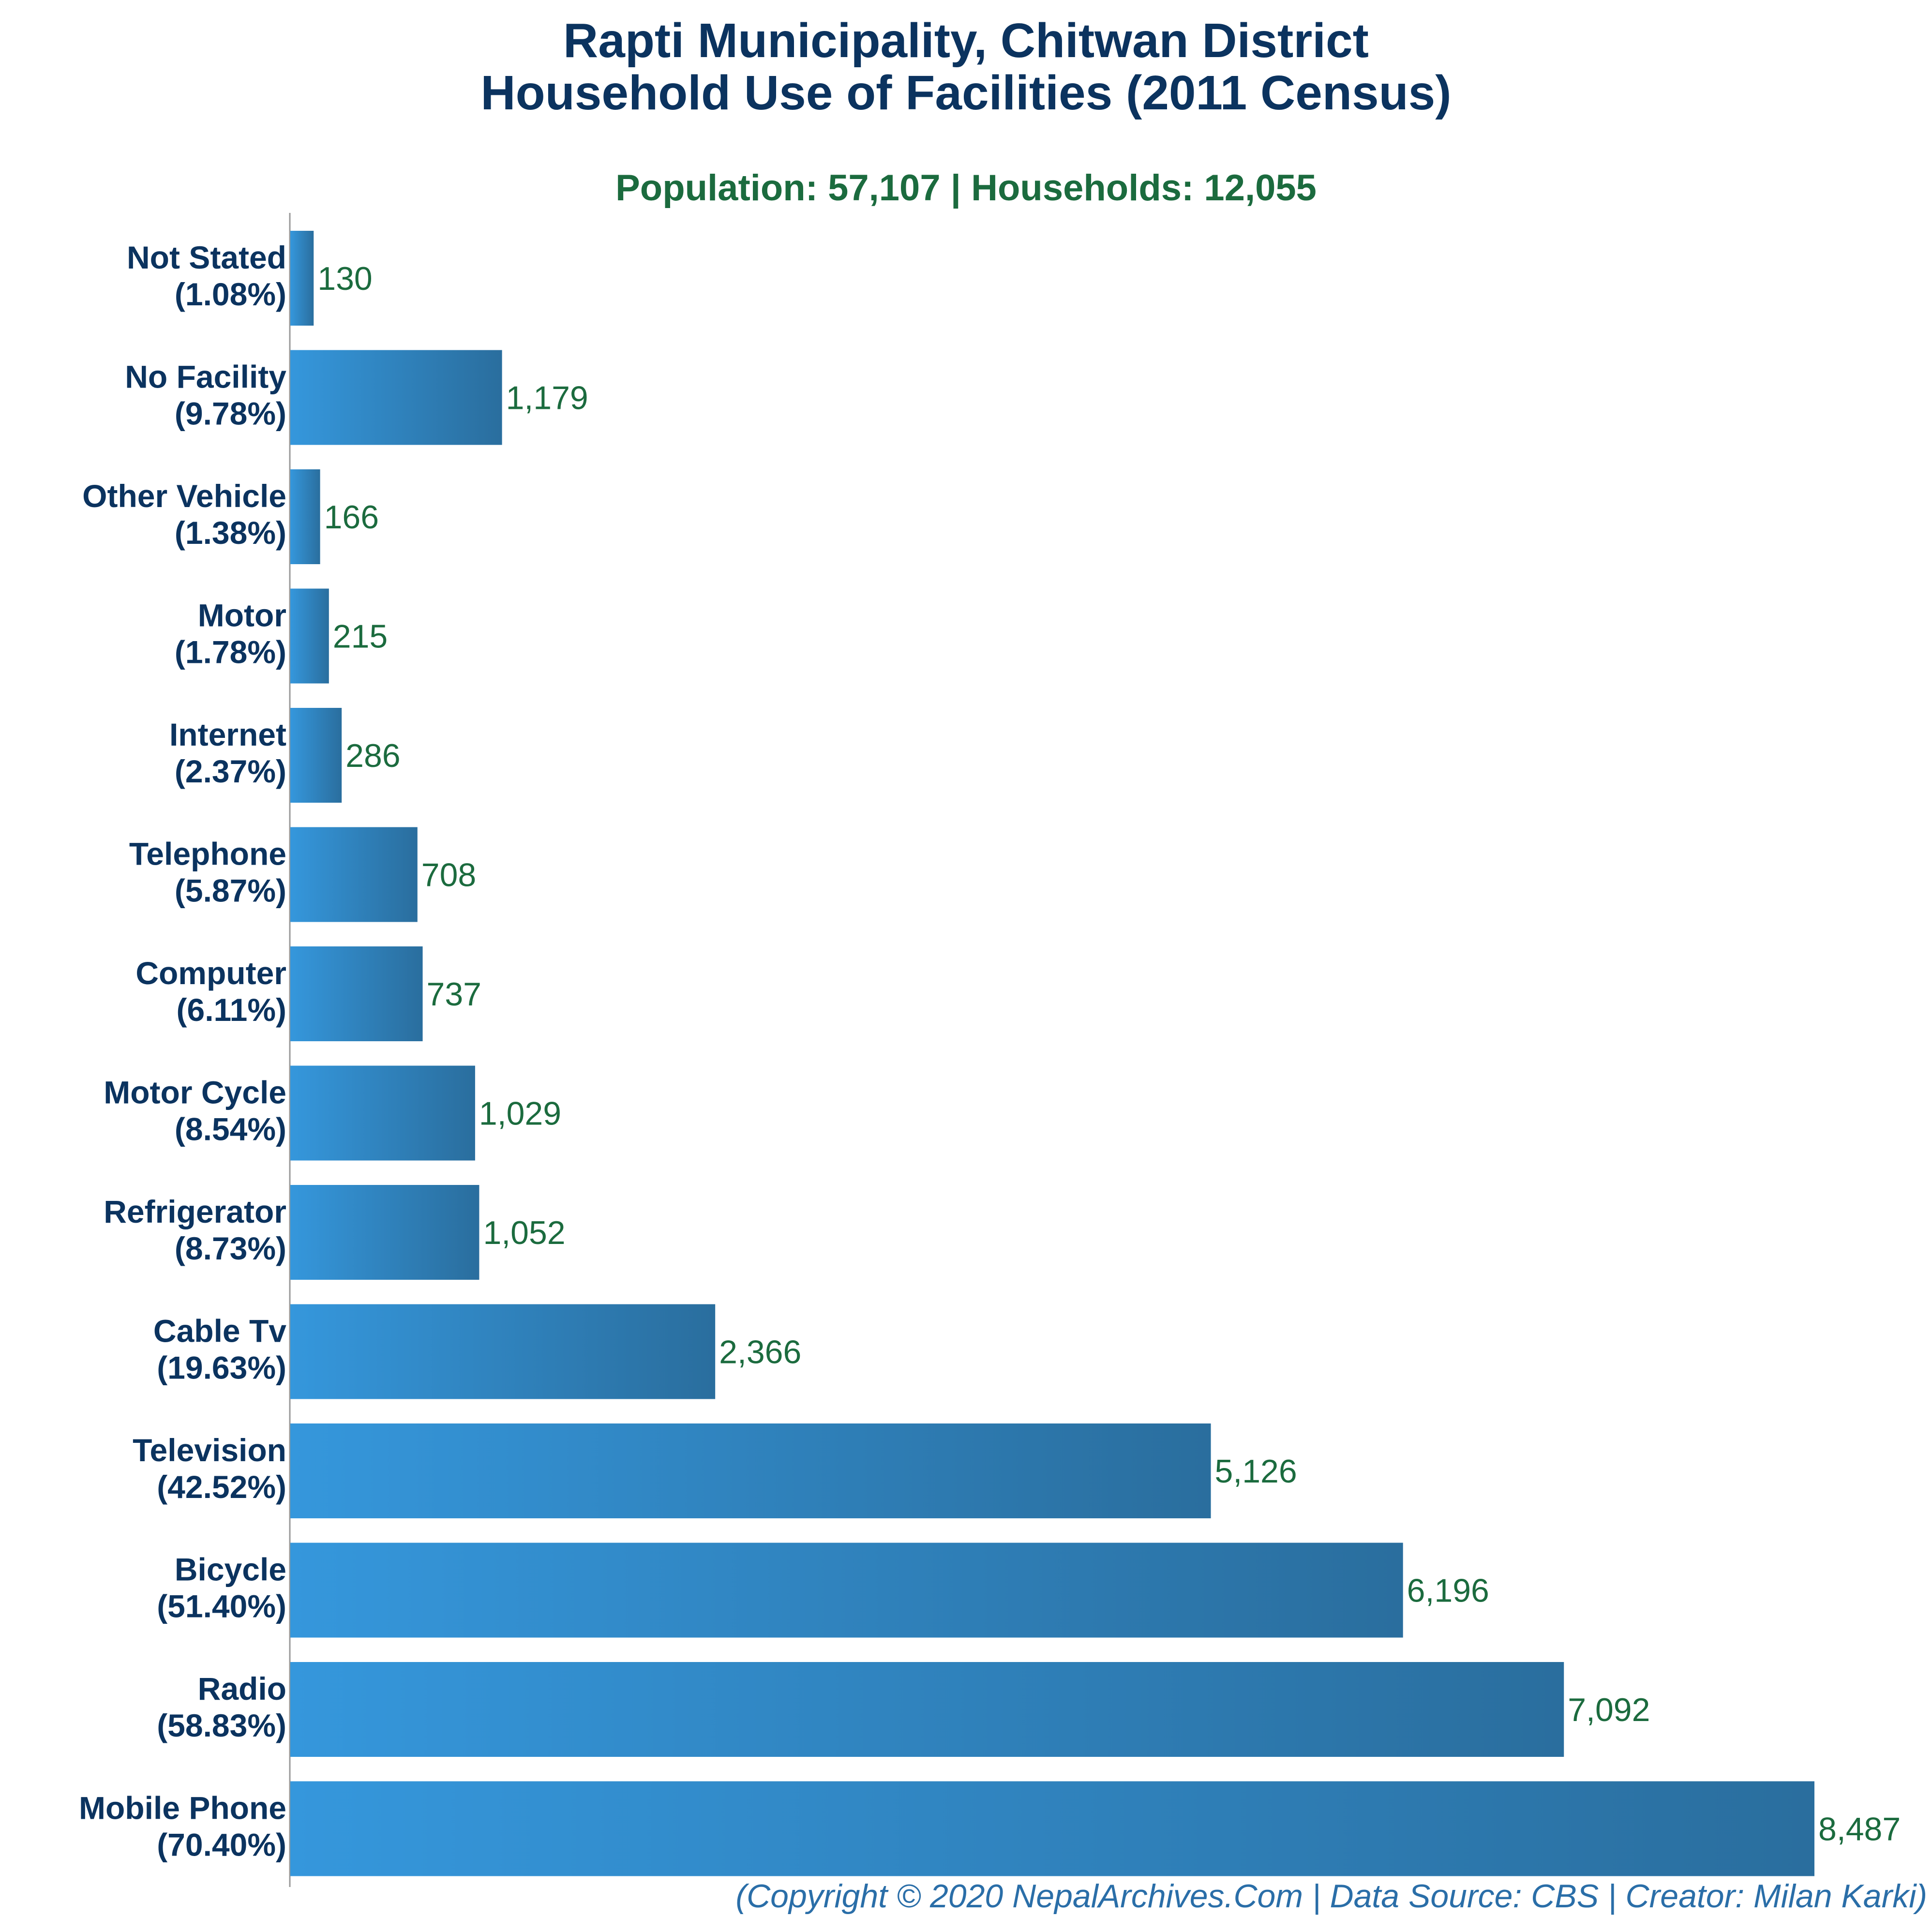  Describe the element at coordinates (396, 397) in the screenshot. I see `bar-no-facility` at that location.